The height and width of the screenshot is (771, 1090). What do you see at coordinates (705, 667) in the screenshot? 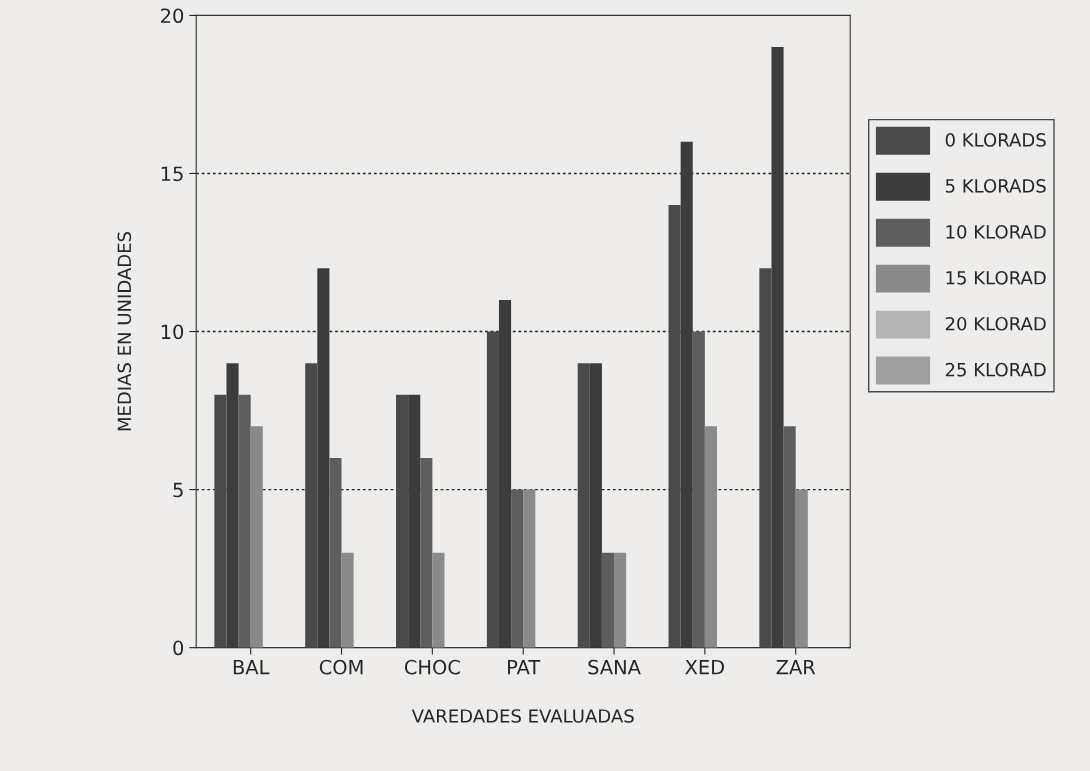
I see `x-tick-label: XED` at bounding box center [705, 667].